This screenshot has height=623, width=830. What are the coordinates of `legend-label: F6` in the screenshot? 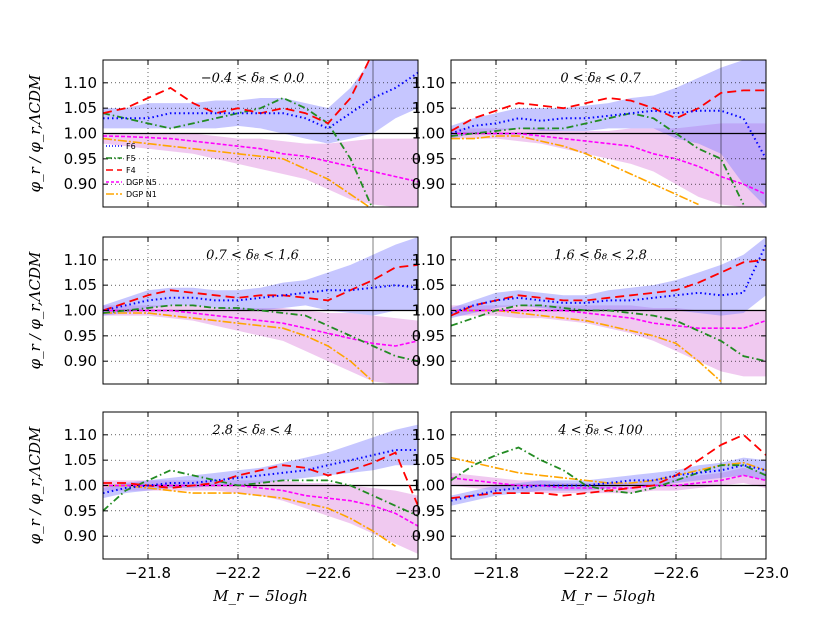 It's located at (131, 146).